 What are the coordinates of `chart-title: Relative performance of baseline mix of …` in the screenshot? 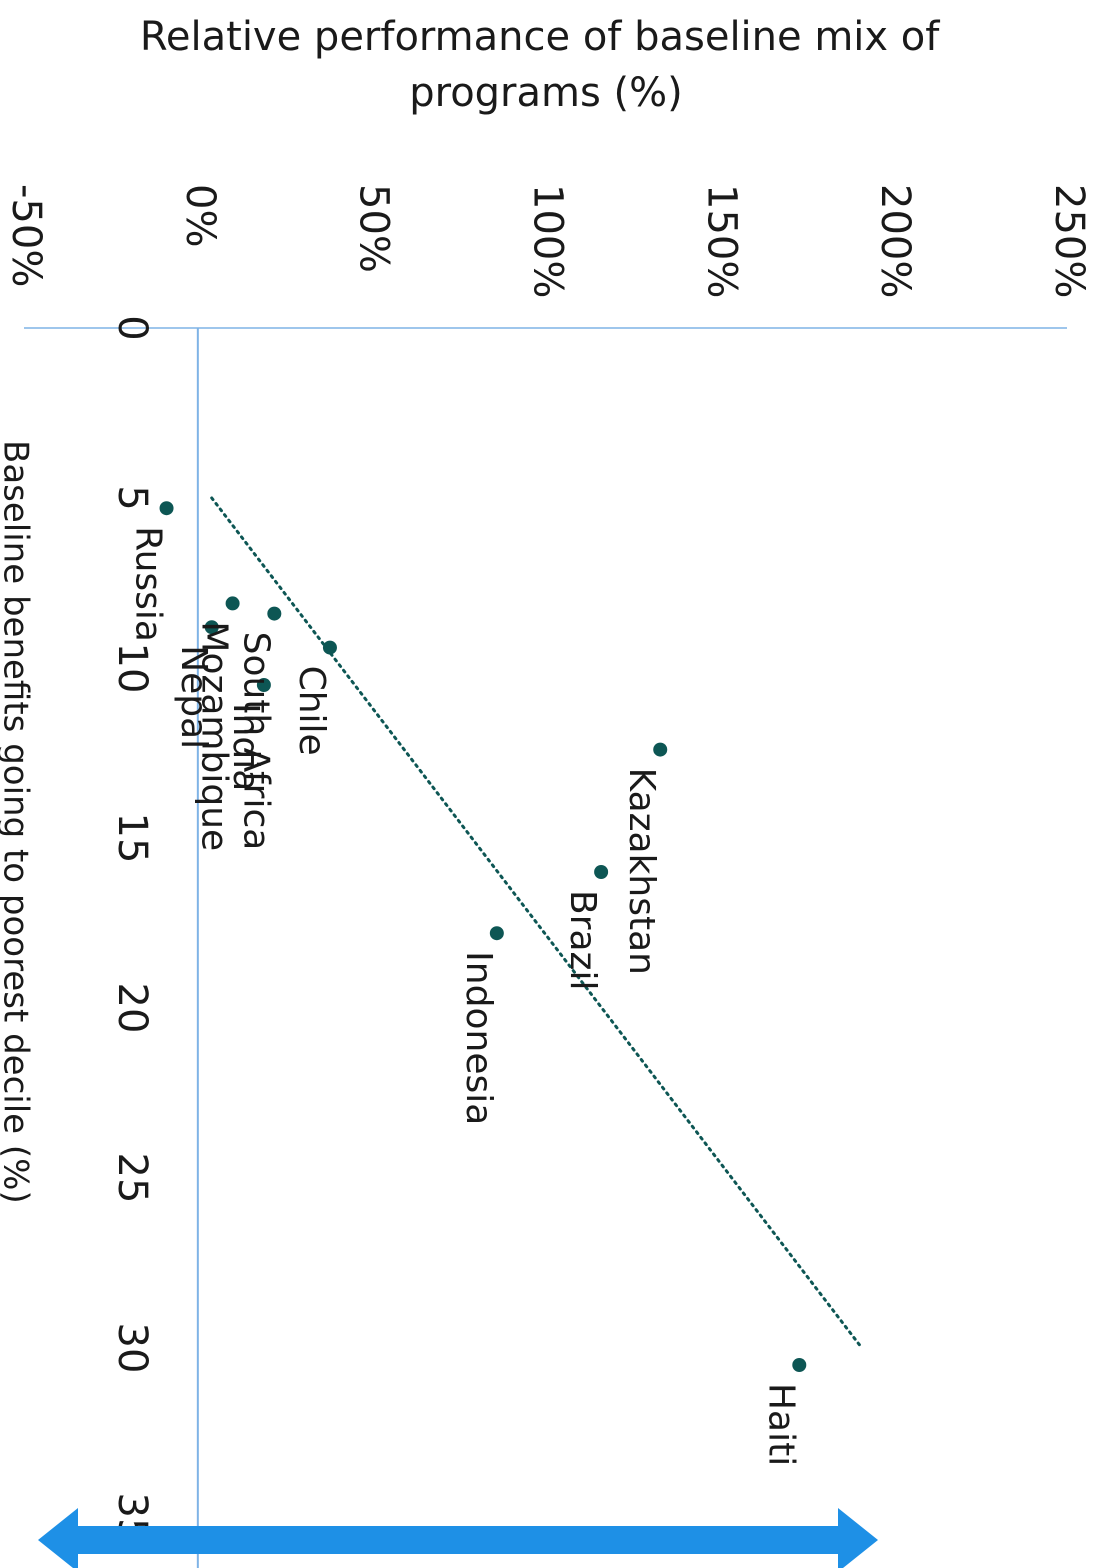 It's located at (546, 65).